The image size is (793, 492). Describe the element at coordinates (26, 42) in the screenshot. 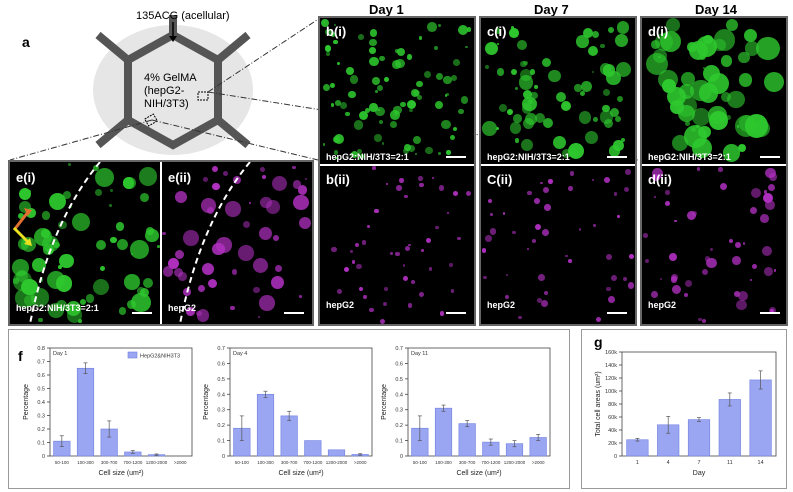

I see `figure-label-a: a` at that location.